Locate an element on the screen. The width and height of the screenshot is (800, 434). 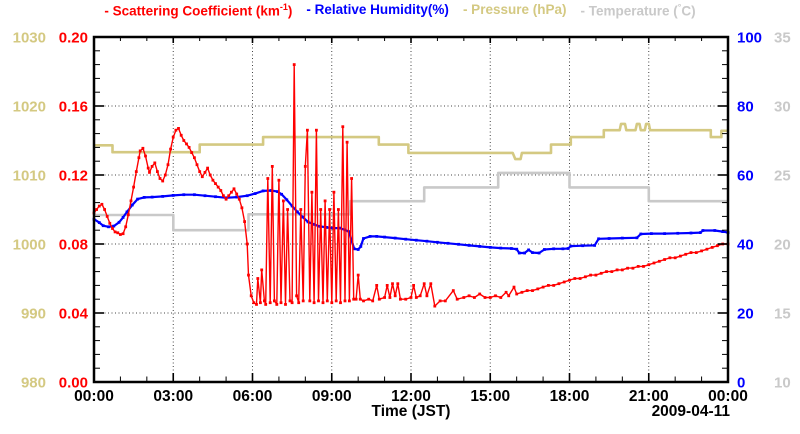
svg-text: 35 is located at coordinates (782, 38).